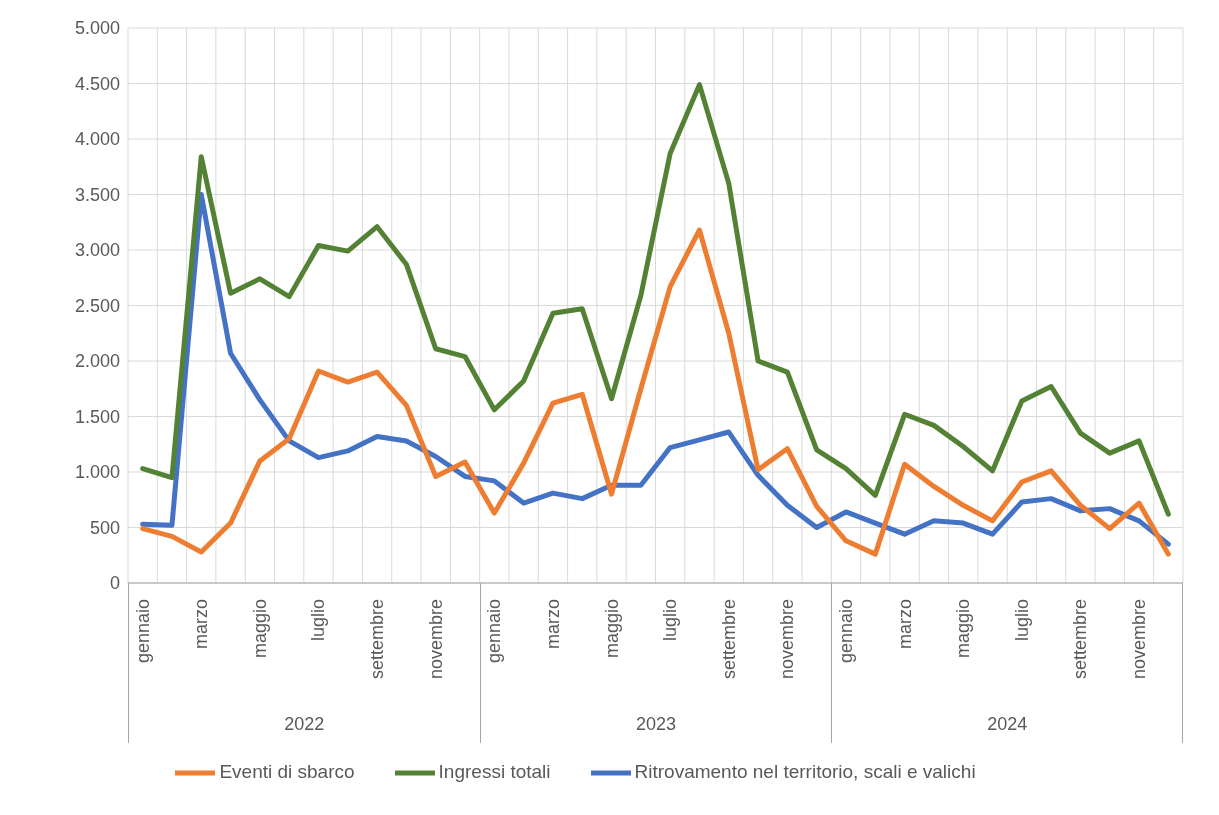 The width and height of the screenshot is (1219, 815). Describe the element at coordinates (104, 527) in the screenshot. I see `y-tick-label: 500` at that location.